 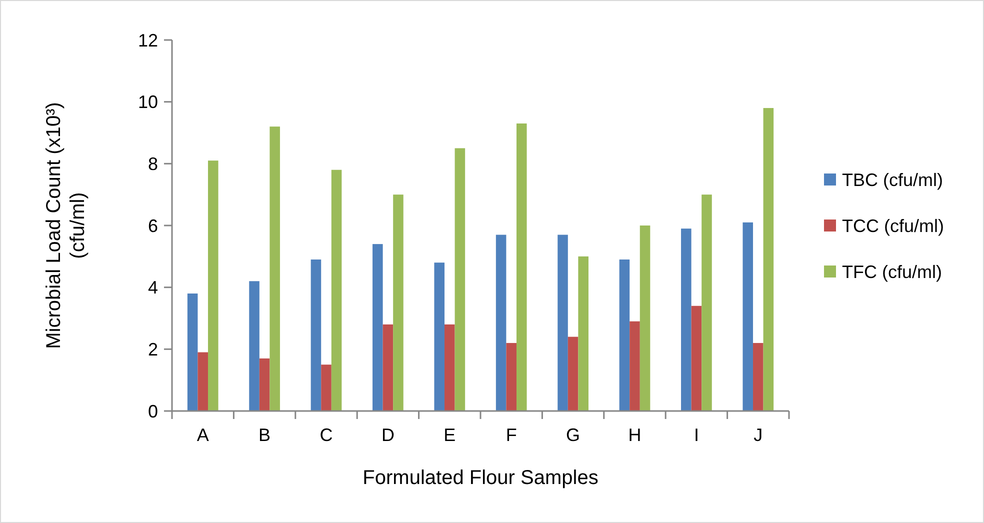 I want to click on legend-label: TBC (cfu/ml), so click(x=892, y=180).